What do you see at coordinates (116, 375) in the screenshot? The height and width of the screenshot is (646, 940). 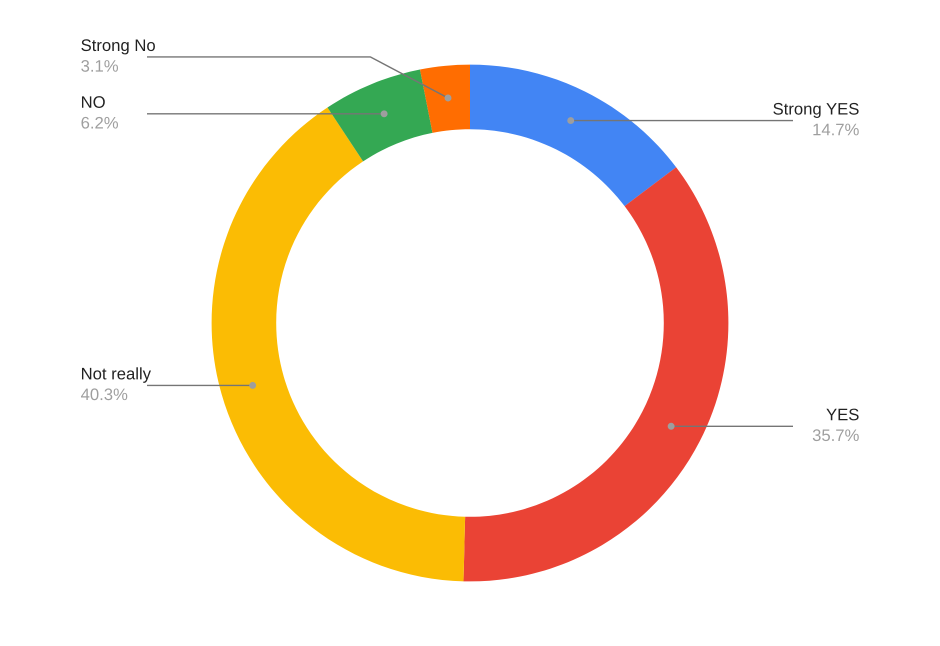 I see `slice-label: Not really` at bounding box center [116, 375].